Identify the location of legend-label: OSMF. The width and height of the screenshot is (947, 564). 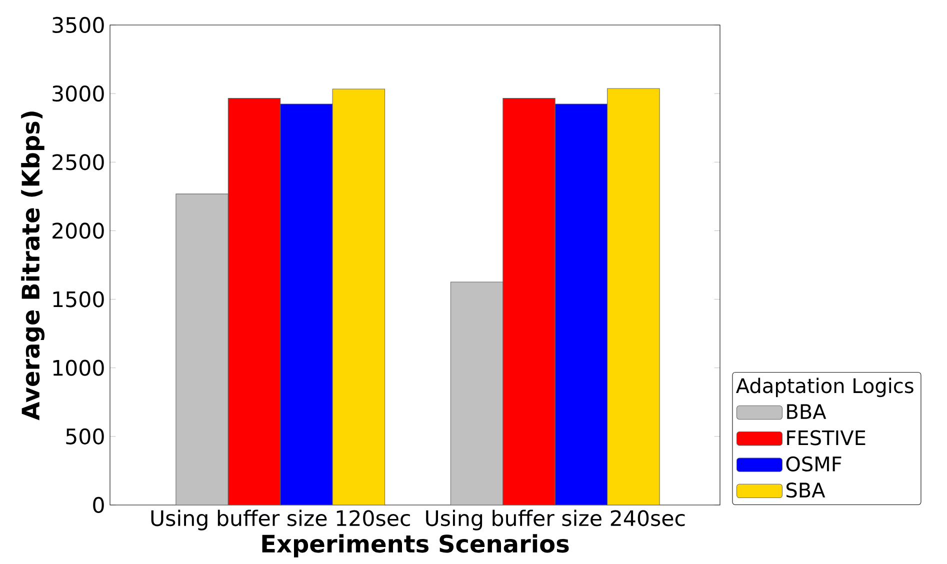
(814, 464).